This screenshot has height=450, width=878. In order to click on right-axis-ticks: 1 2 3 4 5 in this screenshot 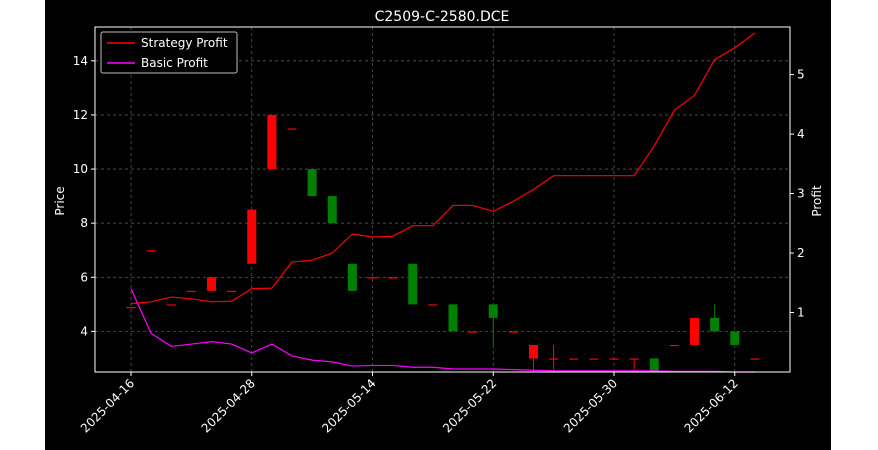, I will do `click(797, 194)`.